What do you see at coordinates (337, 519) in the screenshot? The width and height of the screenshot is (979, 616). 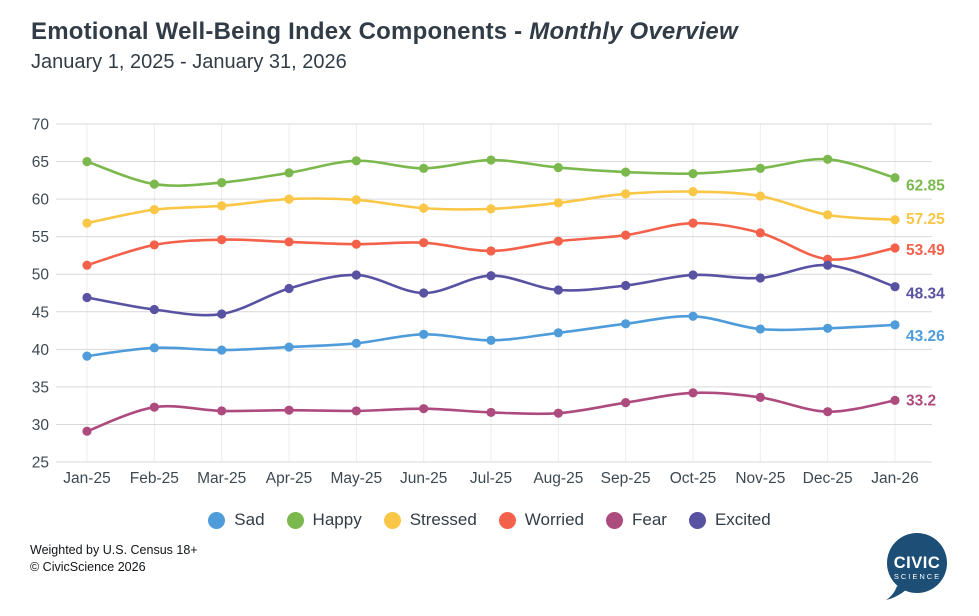 I see `legend-label-happy: Happy` at bounding box center [337, 519].